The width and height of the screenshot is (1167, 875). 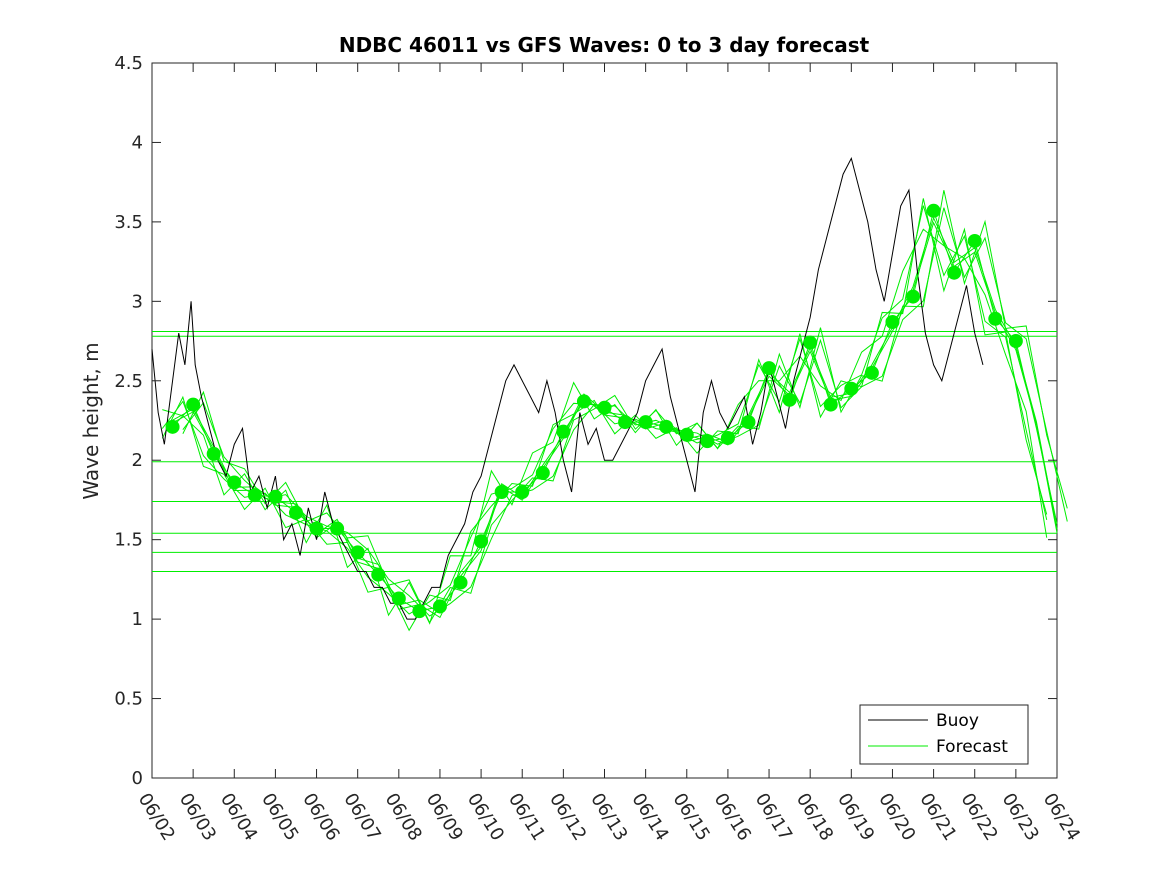 What do you see at coordinates (137, 142) in the screenshot?
I see `y-tick-label: 4` at bounding box center [137, 142].